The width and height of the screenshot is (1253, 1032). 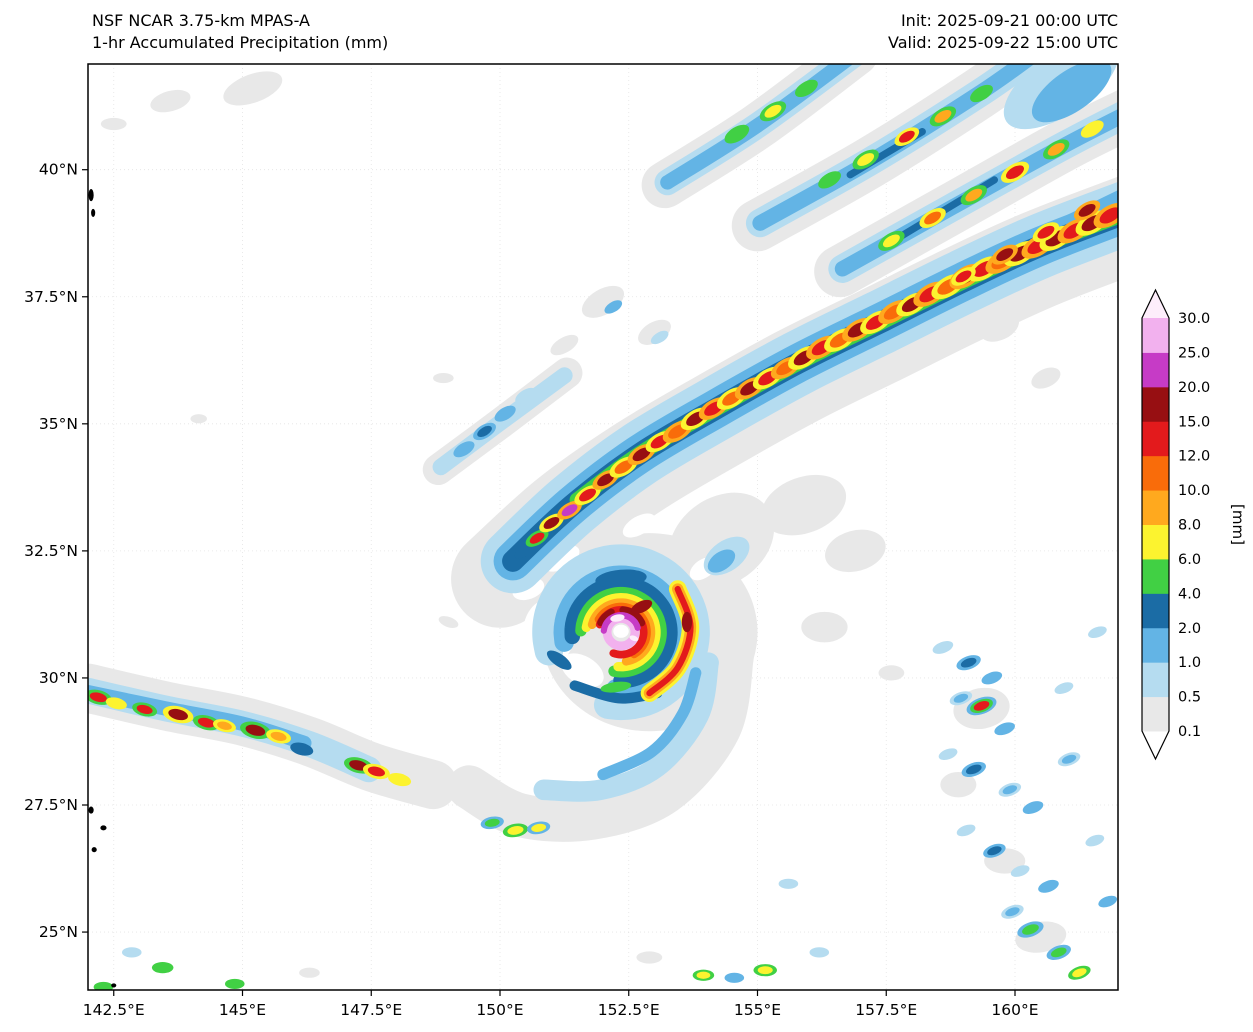 I want to click on x-tick-label: 152.5°E, so click(x=629, y=1010).